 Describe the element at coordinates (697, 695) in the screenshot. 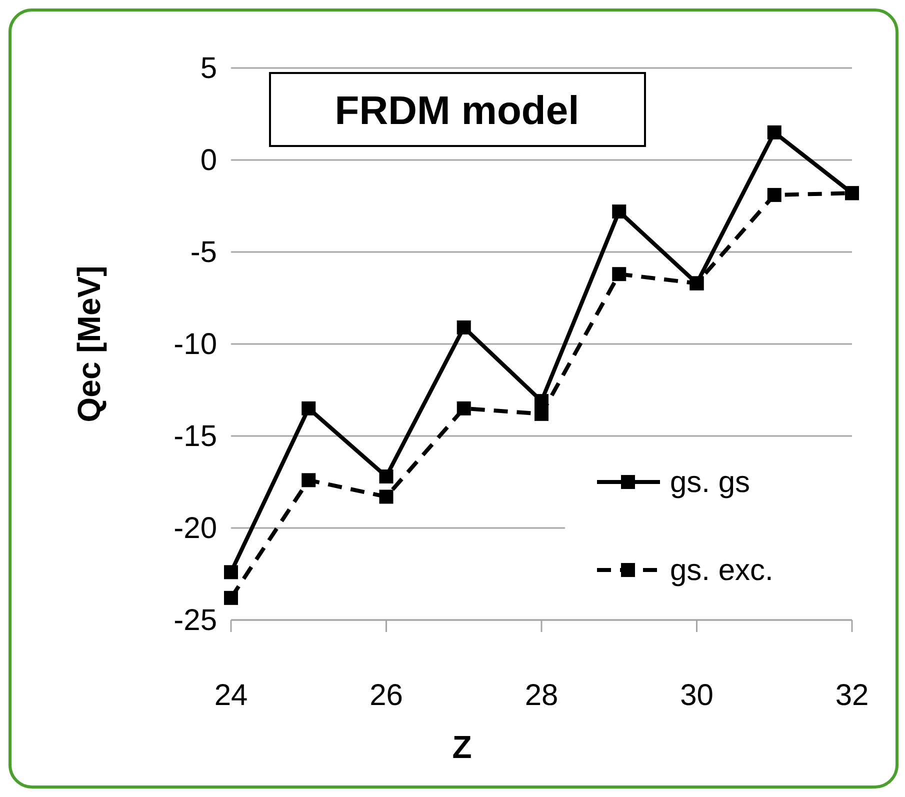

I see `x-tick-label: 30` at that location.